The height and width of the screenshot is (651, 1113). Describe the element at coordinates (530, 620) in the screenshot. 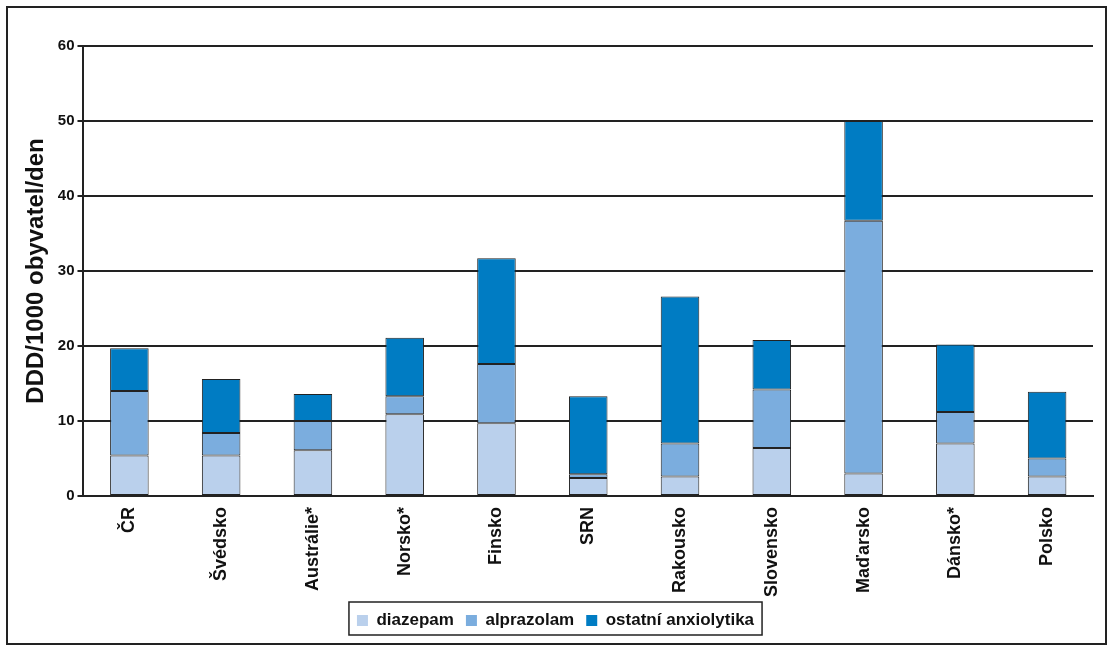

I see `legend-label: alprazolam` at that location.